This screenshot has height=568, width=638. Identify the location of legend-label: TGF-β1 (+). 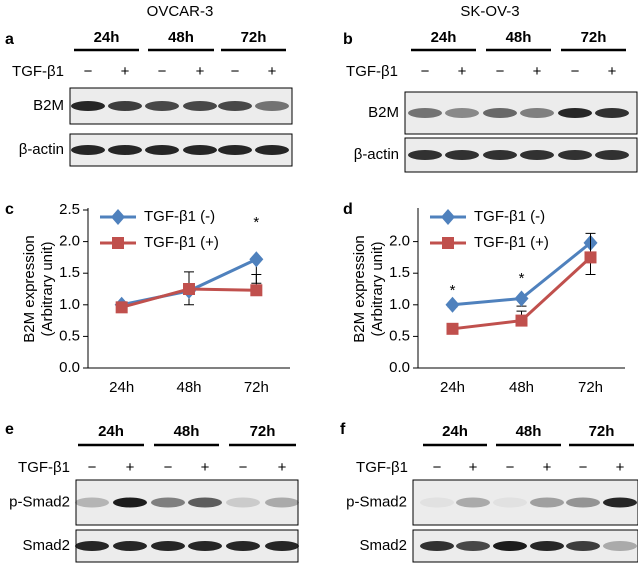
(511, 242).